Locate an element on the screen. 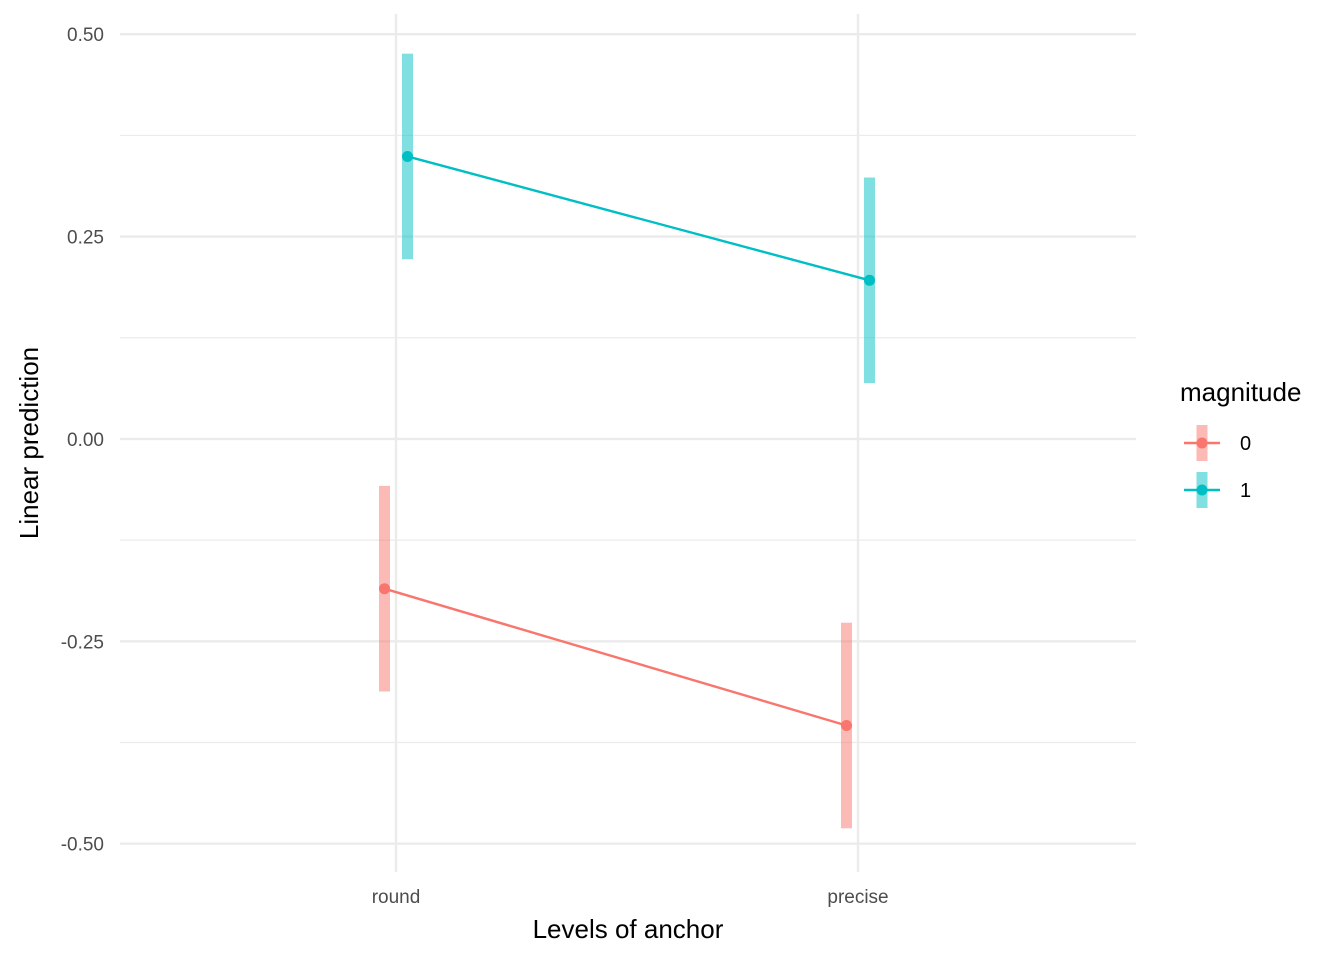 The image size is (1344, 960). x-axis-title: Levels of anchor is located at coordinates (628, 929).